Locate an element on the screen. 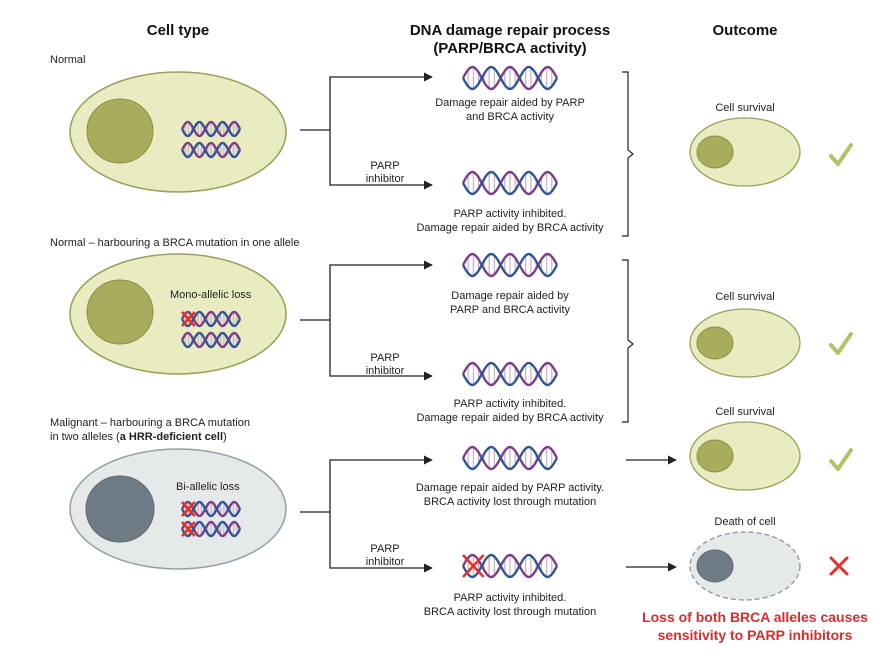 This screenshot has width=887, height=652. header-outcome: Outcome is located at coordinates (745, 30).